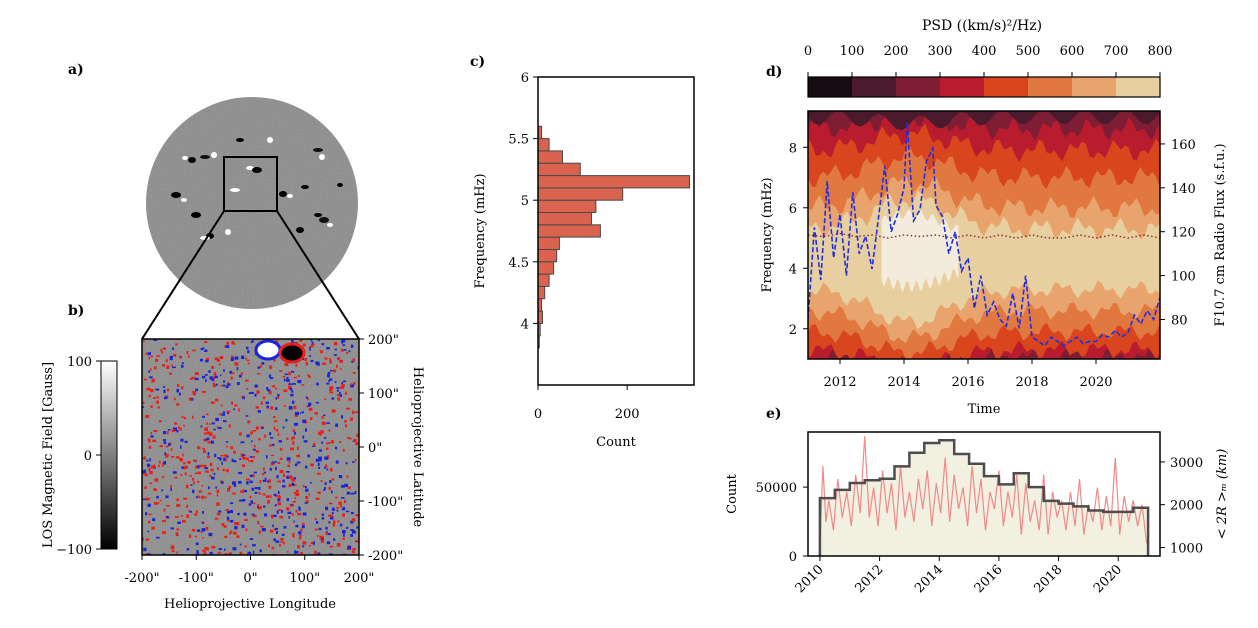 The width and height of the screenshot is (1258, 628). Describe the element at coordinates (968, 374) in the screenshot. I see `d-x-axis: 2012 2014 2016 2018 2020` at that location.